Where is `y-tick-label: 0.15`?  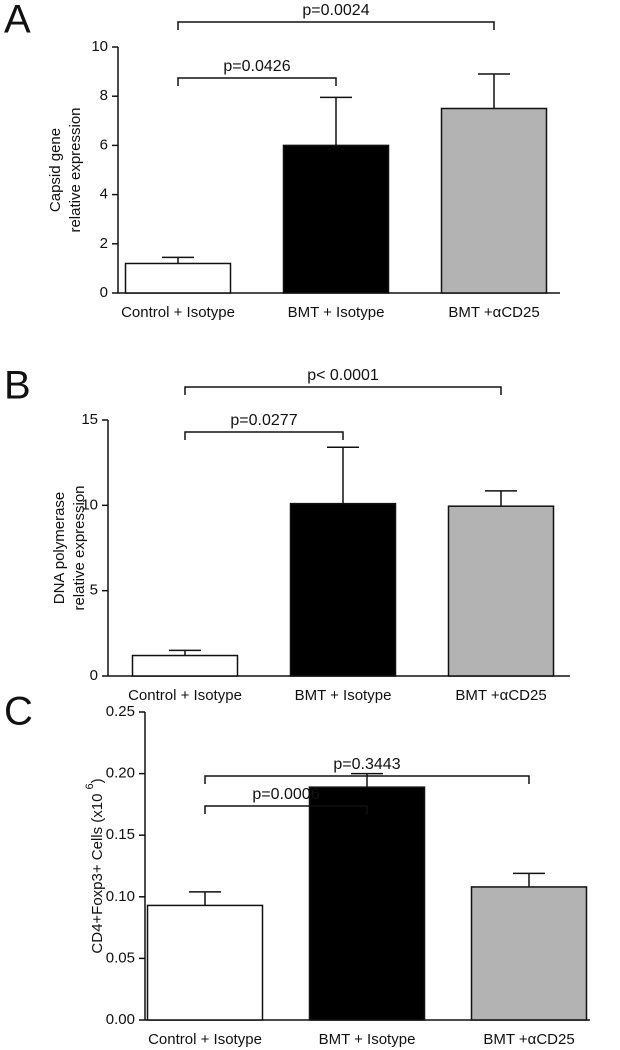
y-tick-label: 0.15 is located at coordinates (120, 834).